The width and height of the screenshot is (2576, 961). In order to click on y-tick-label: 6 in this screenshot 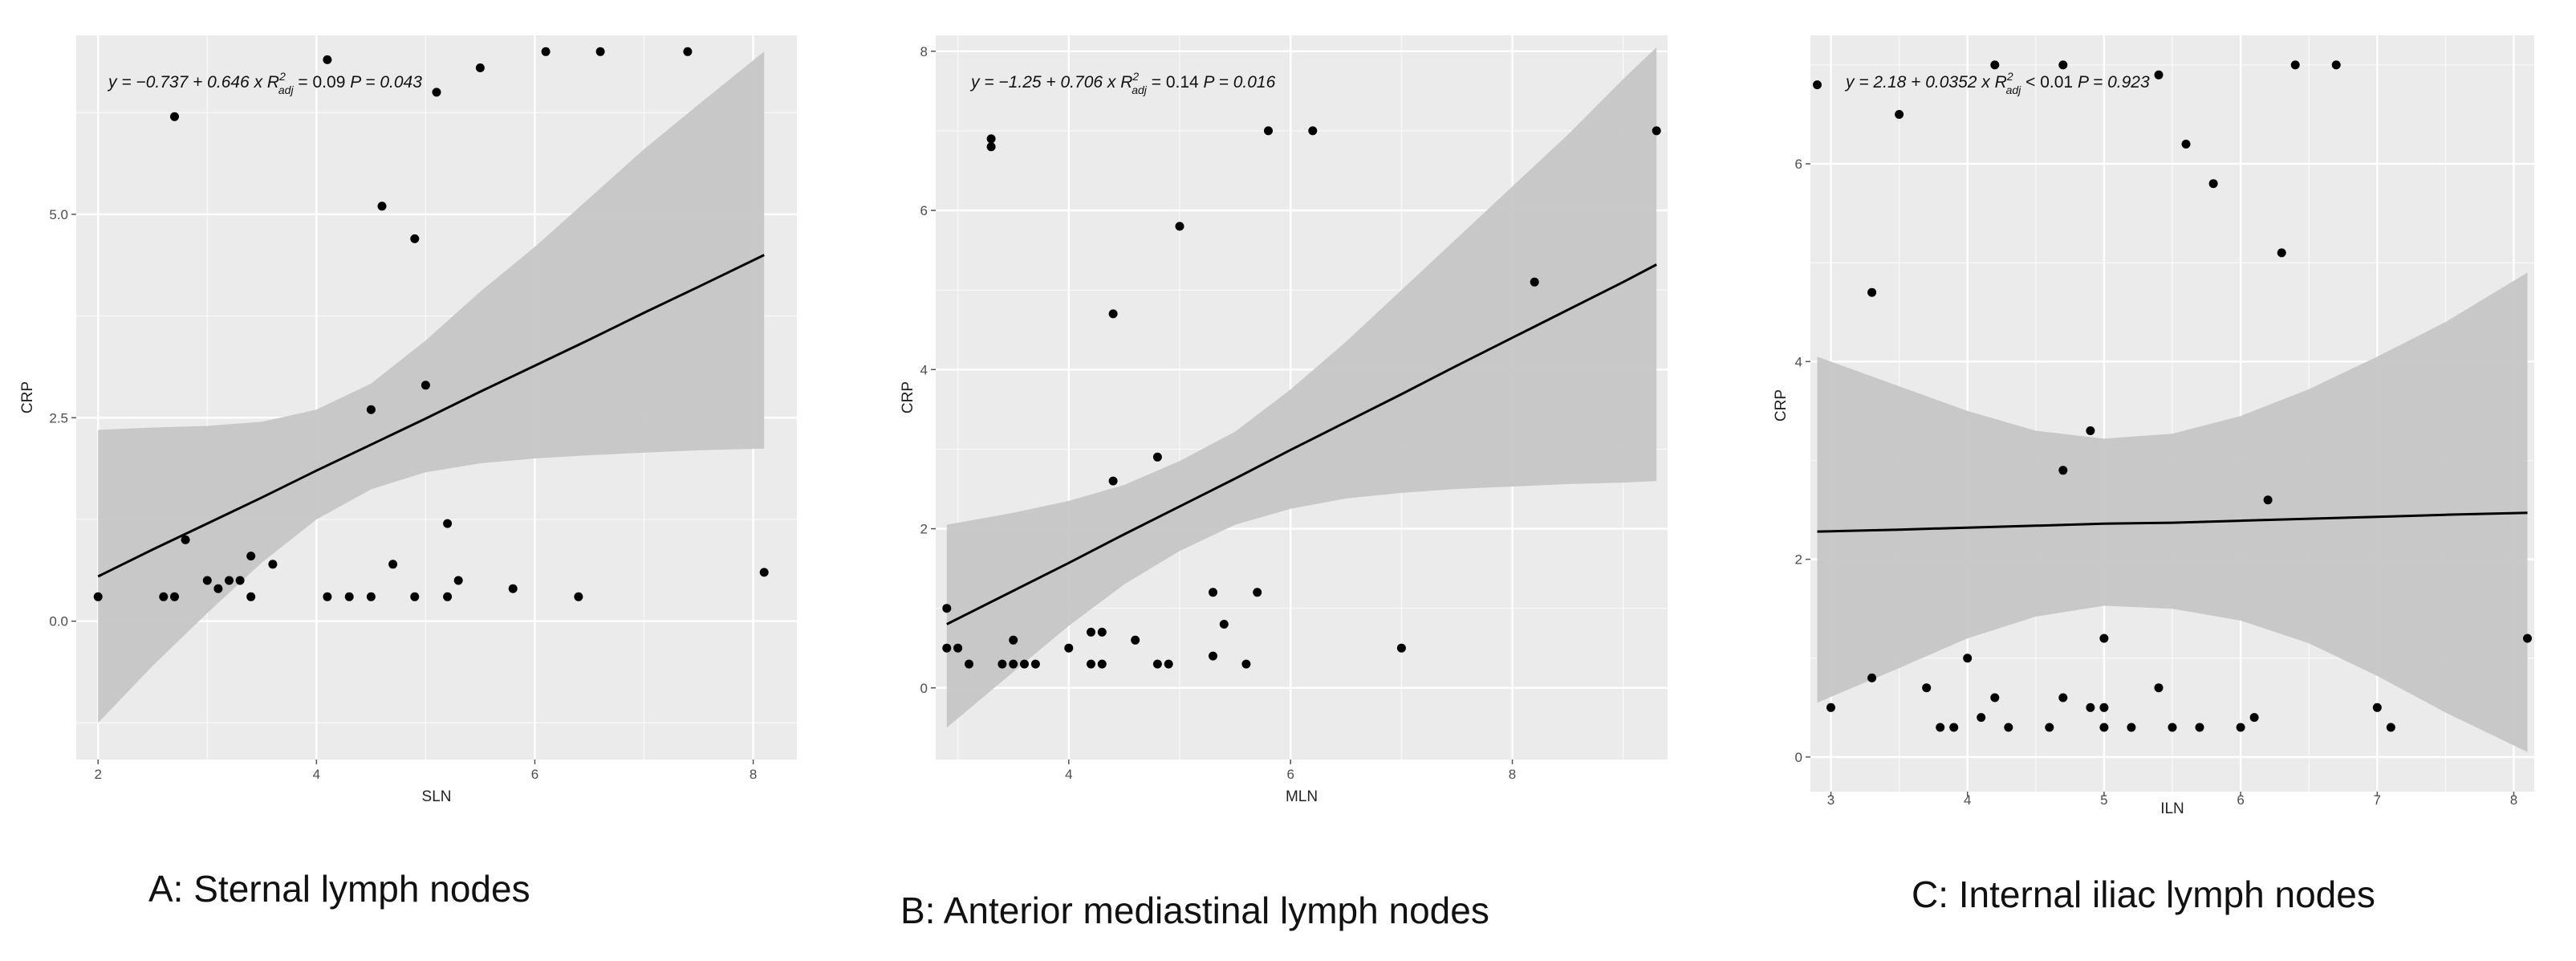, I will do `click(924, 210)`.